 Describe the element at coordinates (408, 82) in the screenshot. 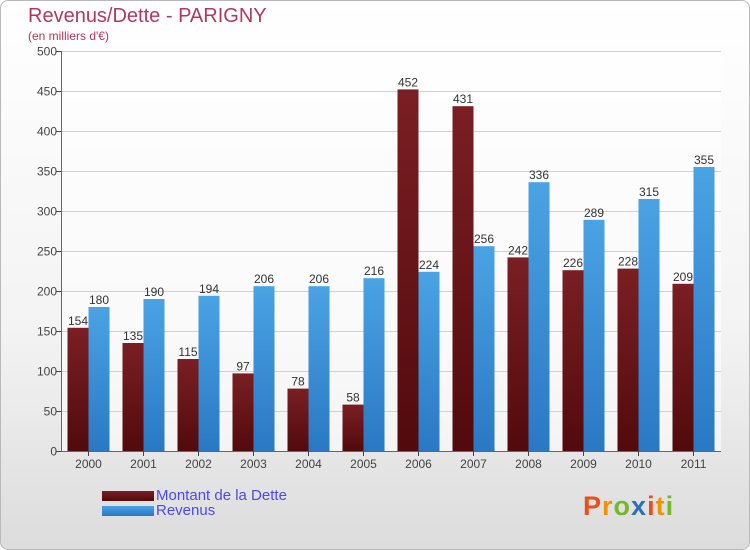

I see `data-label-debt: 452` at that location.